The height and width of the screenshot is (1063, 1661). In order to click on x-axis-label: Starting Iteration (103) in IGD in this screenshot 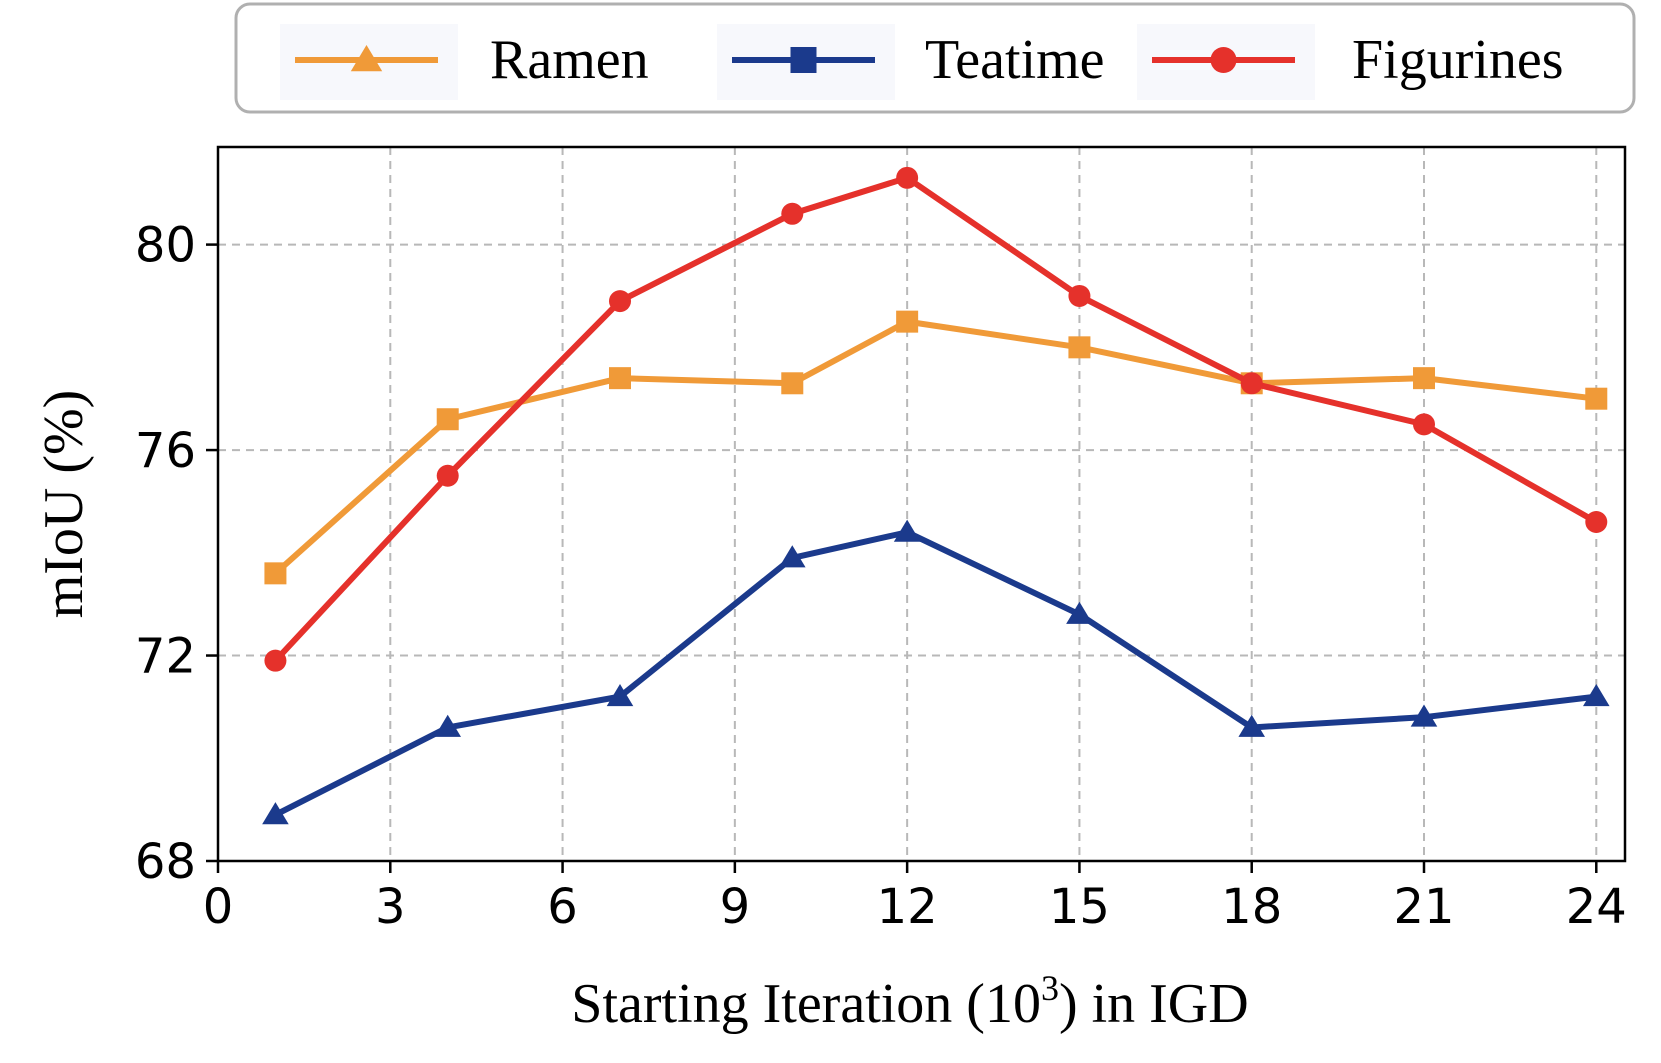, I will do `click(909, 1001)`.